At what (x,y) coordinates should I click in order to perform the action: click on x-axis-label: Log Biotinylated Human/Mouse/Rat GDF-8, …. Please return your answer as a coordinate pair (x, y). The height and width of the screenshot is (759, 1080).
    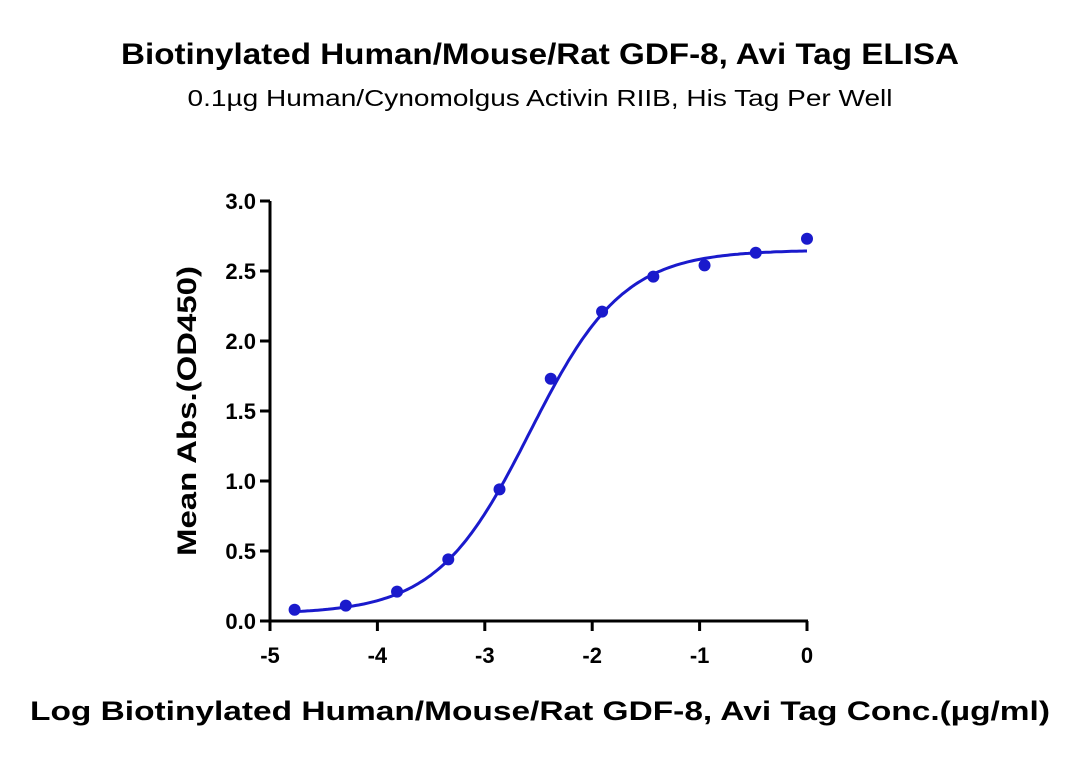
    Looking at the image, I should click on (540, 711).